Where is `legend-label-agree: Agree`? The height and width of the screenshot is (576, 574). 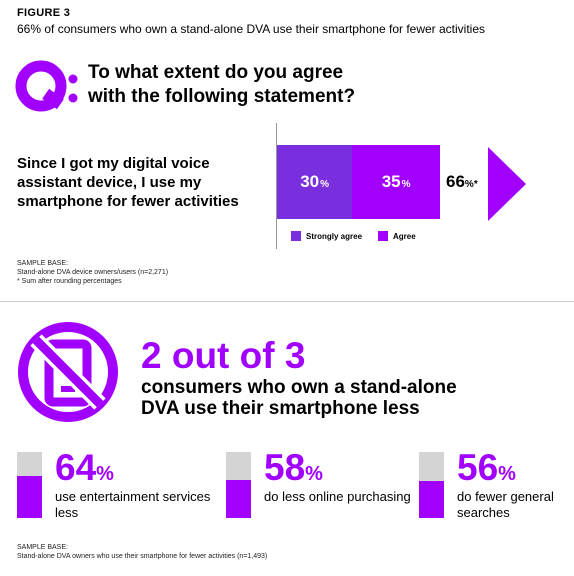
legend-label-agree: Agree is located at coordinates (404, 236).